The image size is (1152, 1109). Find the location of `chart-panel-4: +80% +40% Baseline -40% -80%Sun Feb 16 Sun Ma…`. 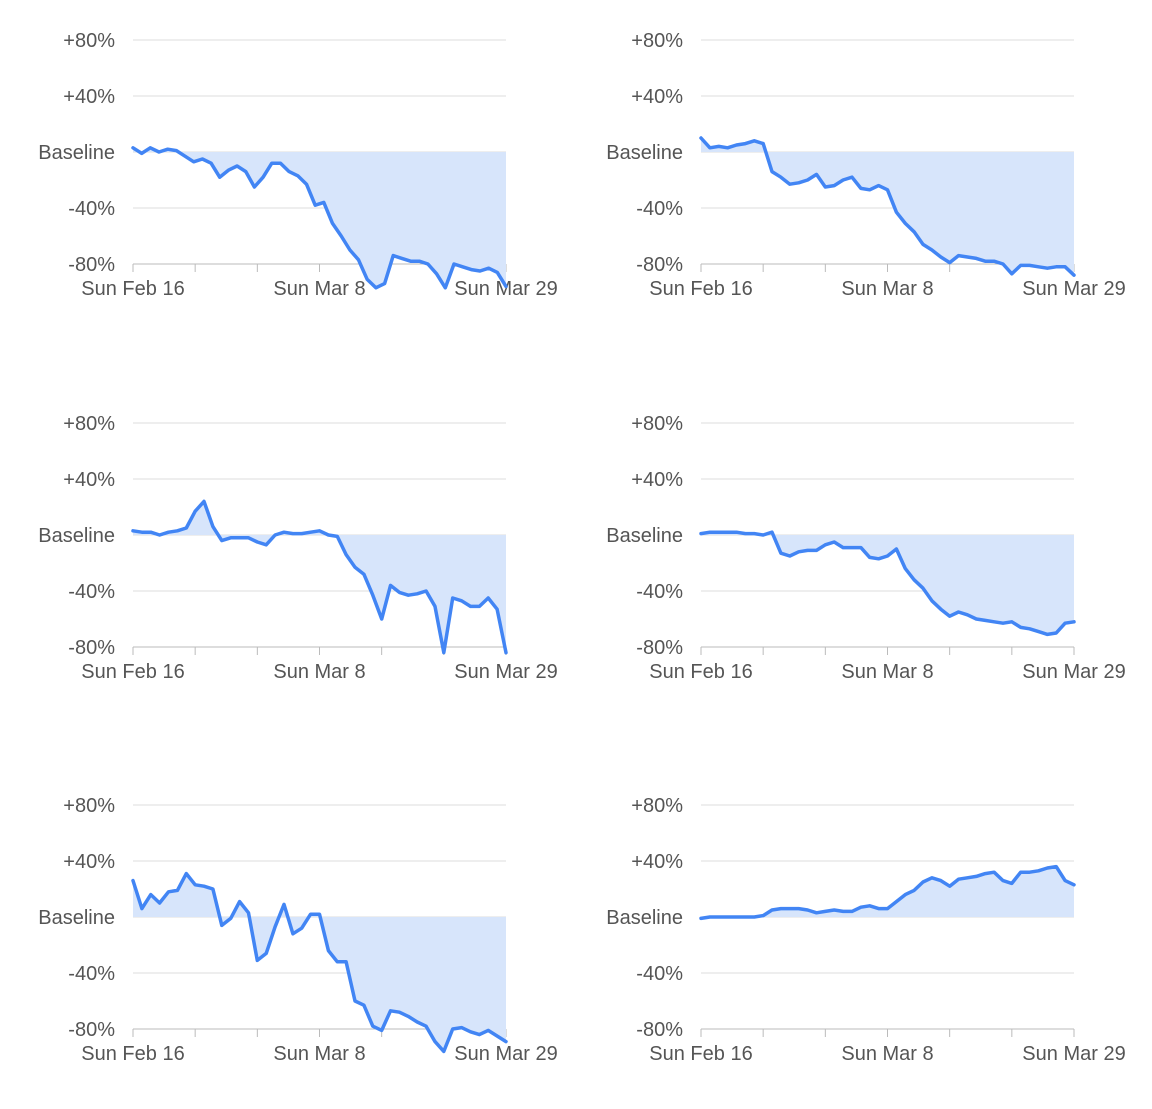

chart-panel-4: +80% +40% Baseline -40% -80%Sun Feb 16 Sun Ma… is located at coordinates (865, 548).